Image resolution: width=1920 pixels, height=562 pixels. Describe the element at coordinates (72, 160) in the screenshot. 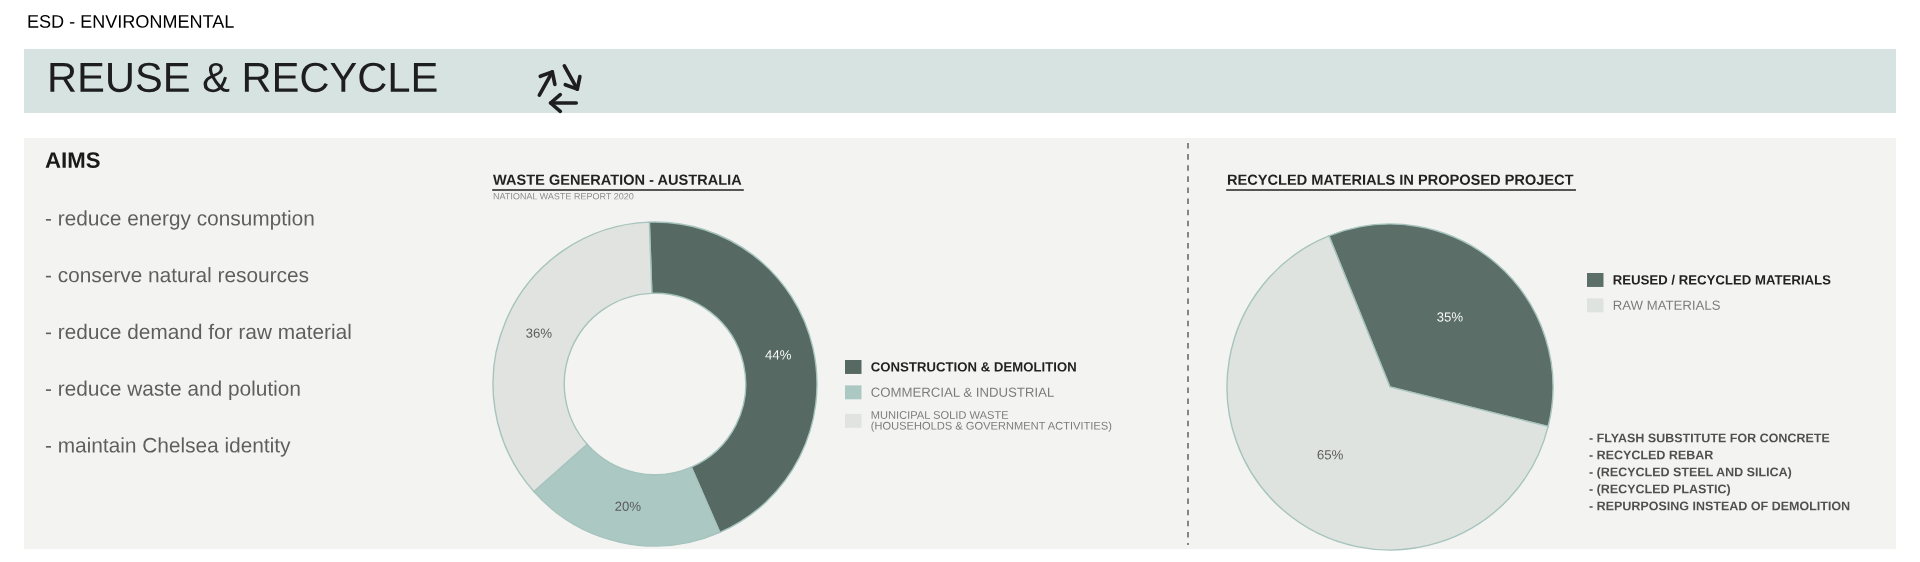

I see `text: AIMS` at that location.